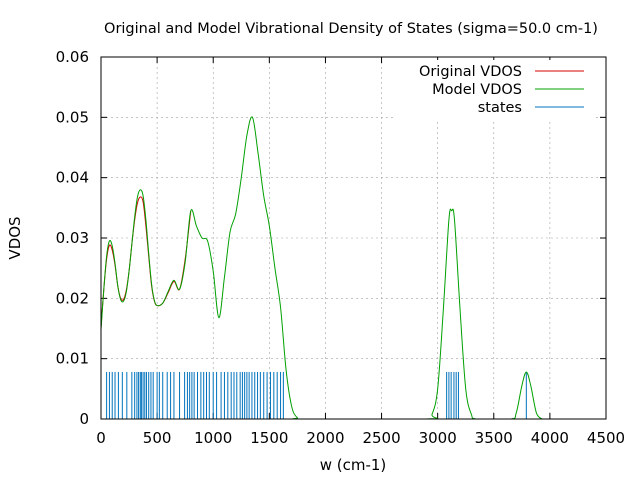  I want to click on legend-label-states: states, so click(500, 108).